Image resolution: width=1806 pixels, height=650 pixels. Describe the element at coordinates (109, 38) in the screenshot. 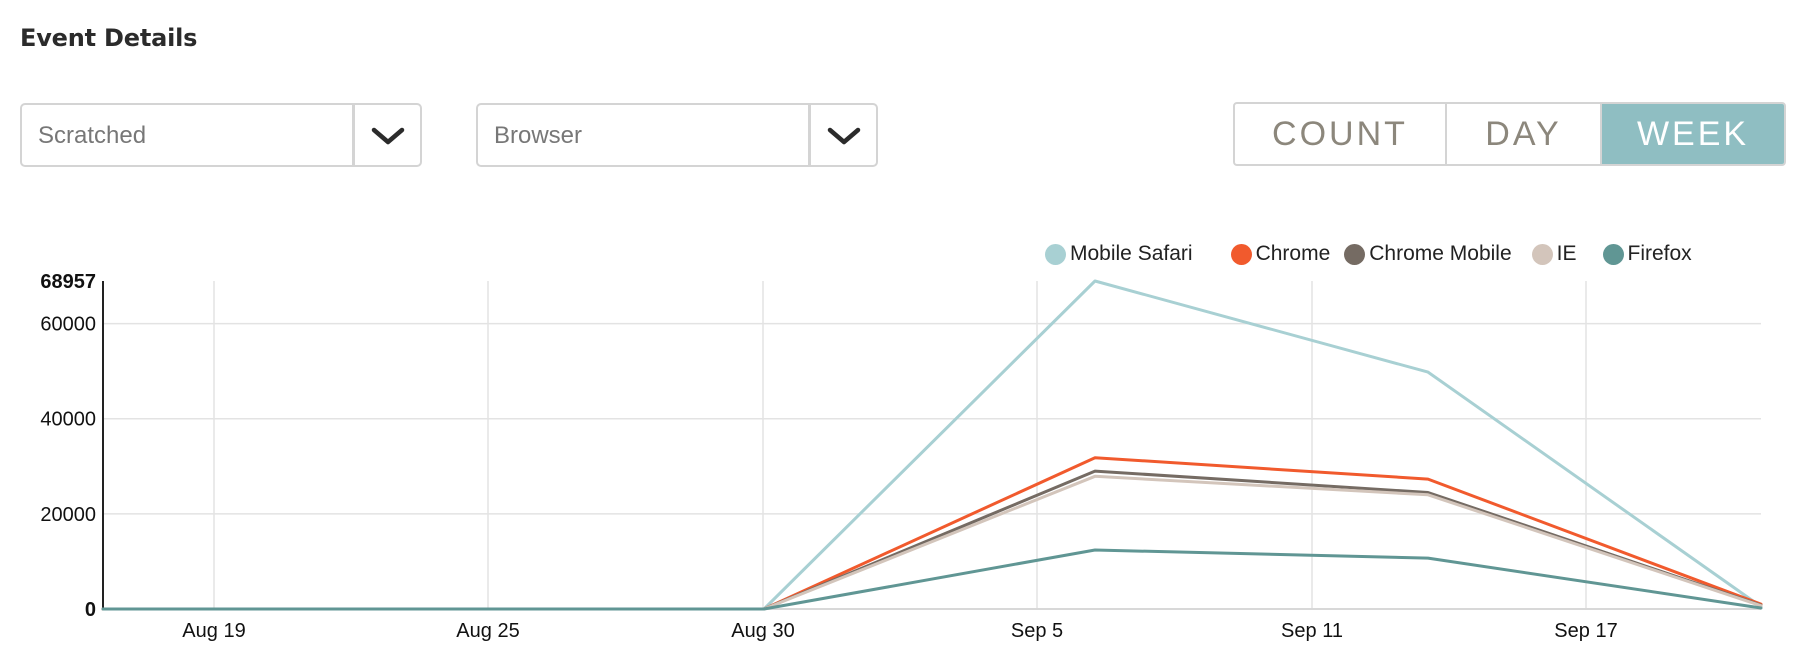

I see `page-title: Event Details` at that location.